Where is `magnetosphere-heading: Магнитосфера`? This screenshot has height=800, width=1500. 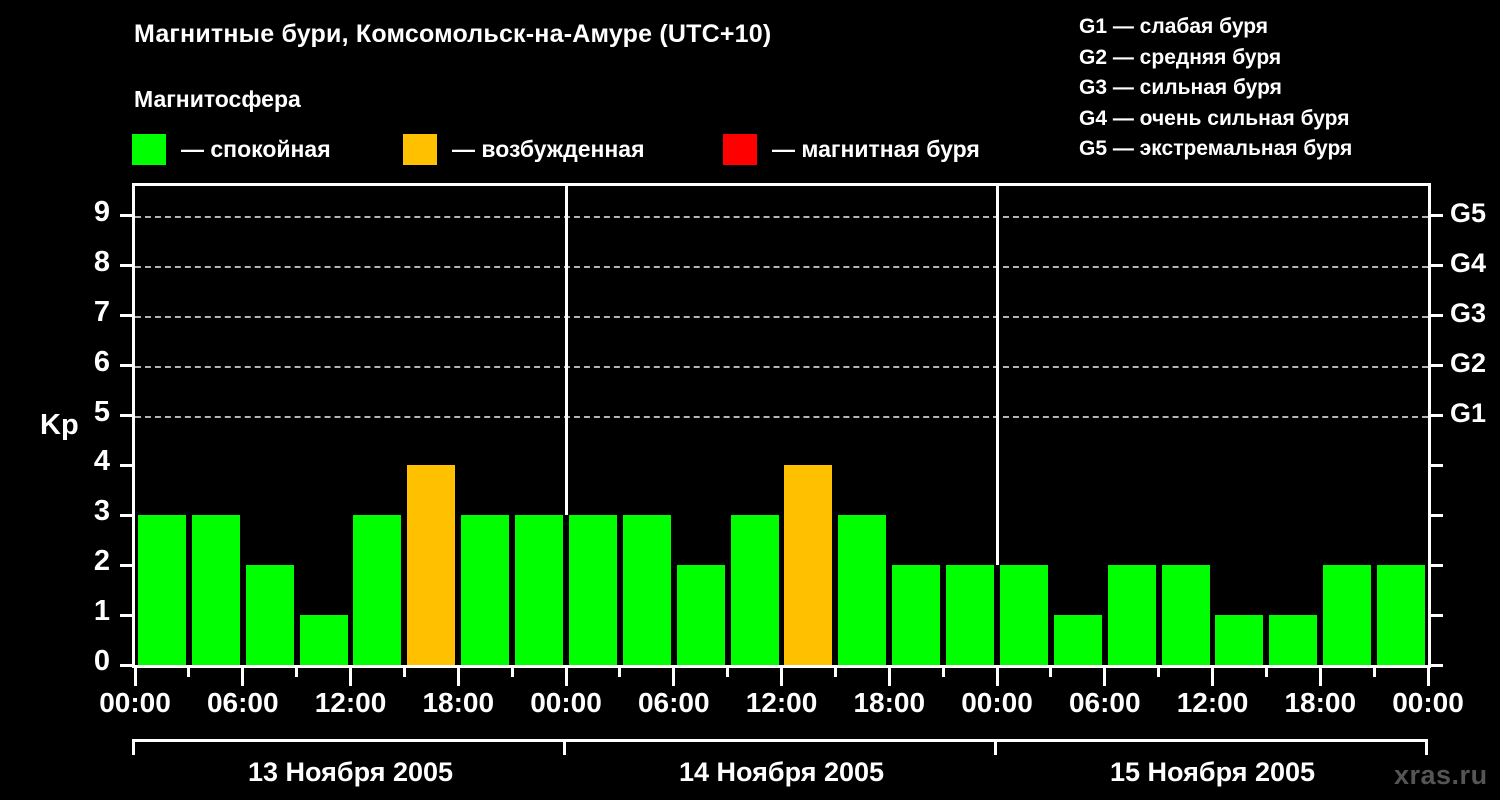 magnetosphere-heading: Магнитосфера is located at coordinates (217, 99).